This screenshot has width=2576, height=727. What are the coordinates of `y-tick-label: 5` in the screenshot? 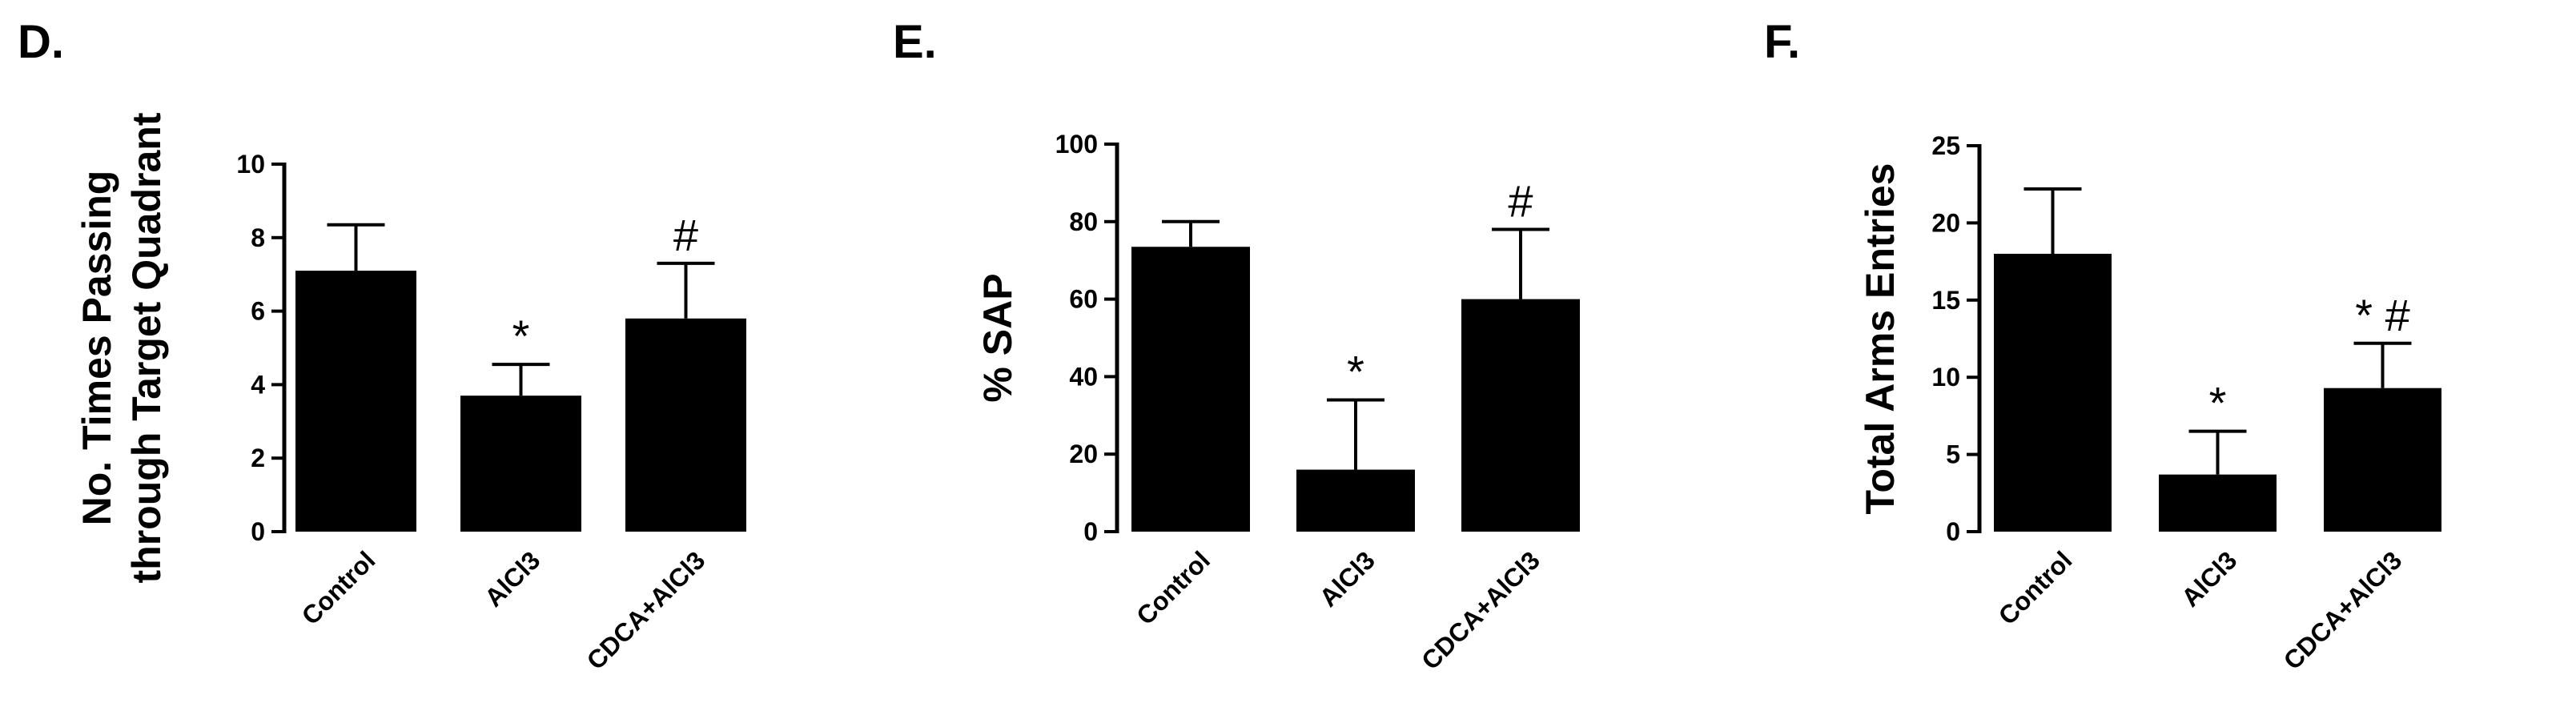 It's located at (1953, 454).